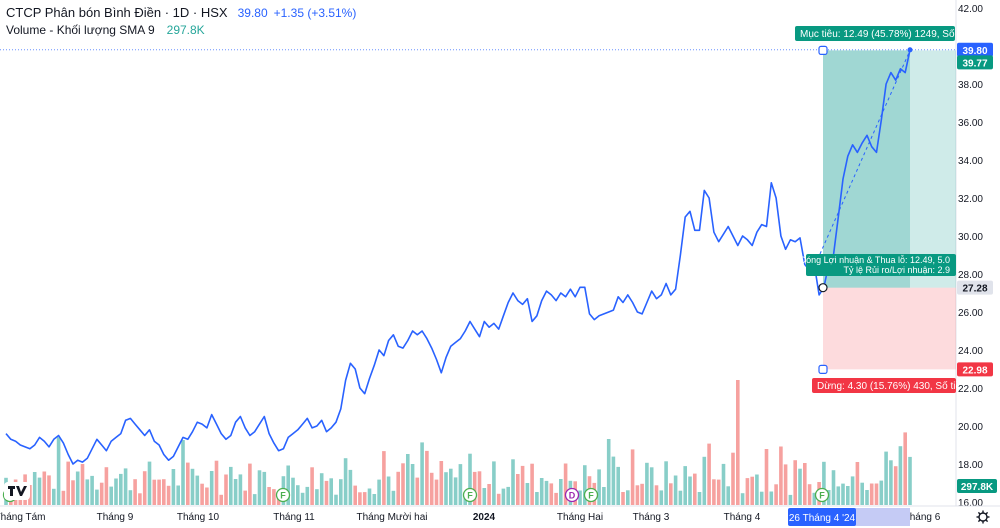 The image size is (1000, 528). Describe the element at coordinates (922, 517) in the screenshot. I see `x-tick-label: Tháng 6` at that location.